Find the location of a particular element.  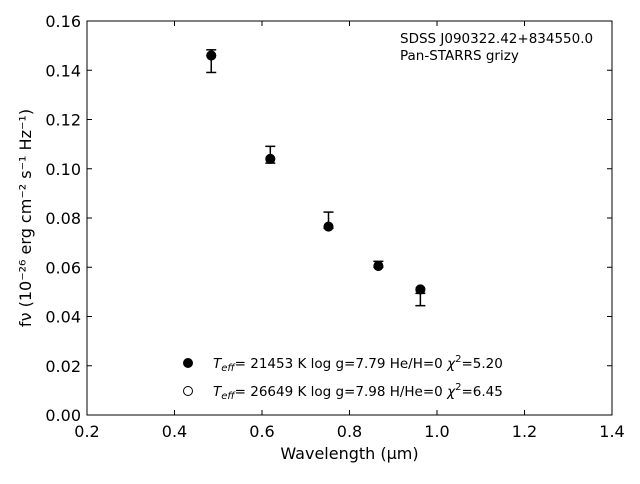

legend-label: Teff= 21453 K log g=7.79 He/H=0 χ2=5.20 is located at coordinates (358, 364).